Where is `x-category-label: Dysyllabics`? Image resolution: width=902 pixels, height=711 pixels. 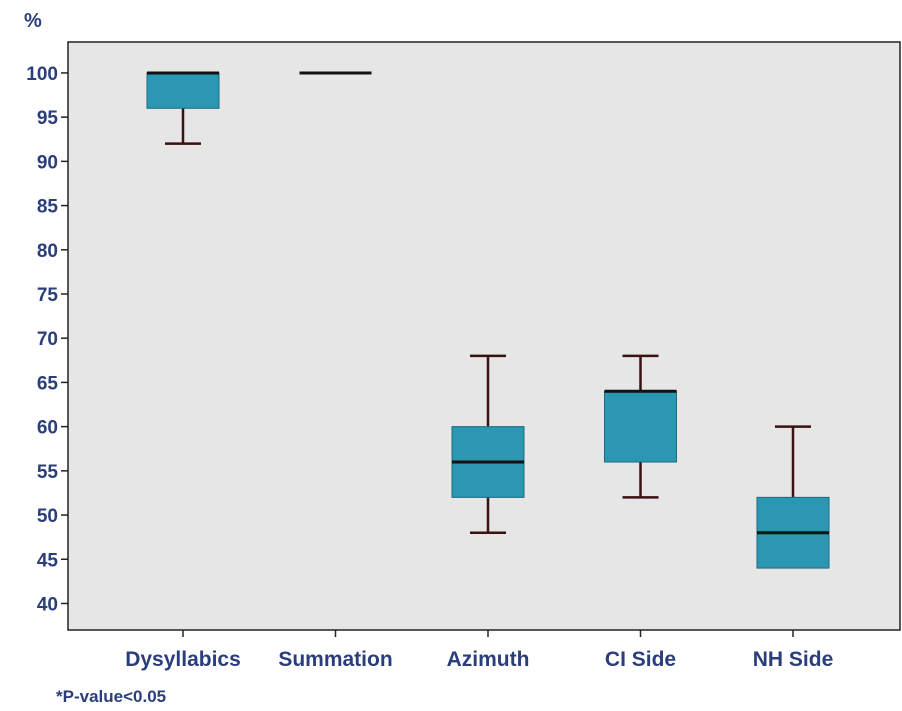 x-category-label: Dysyllabics is located at coordinates (183, 659).